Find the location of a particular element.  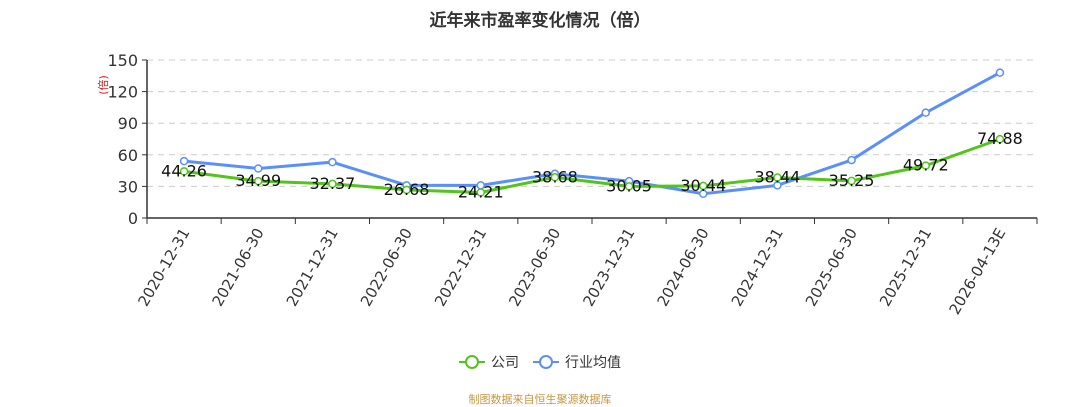

data-label: 30.05 is located at coordinates (629, 185).